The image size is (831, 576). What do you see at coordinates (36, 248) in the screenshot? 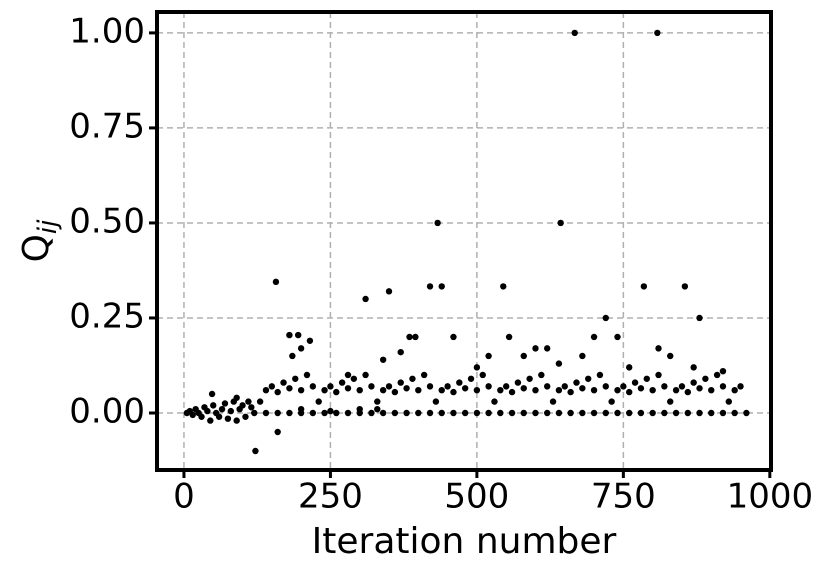
I see `y-axis-label-main: Q` at bounding box center [36, 248].